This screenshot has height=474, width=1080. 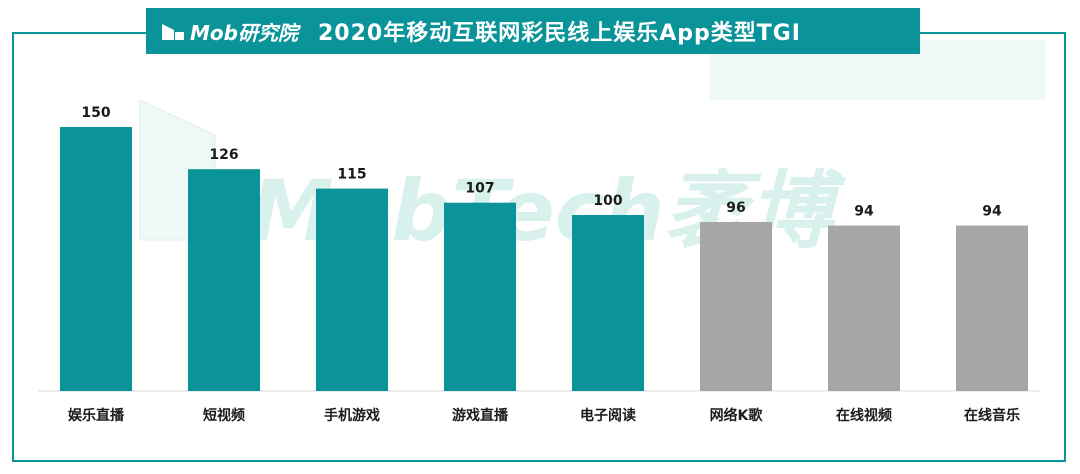 What do you see at coordinates (735, 208) in the screenshot?
I see `data-label-6: 96` at bounding box center [735, 208].